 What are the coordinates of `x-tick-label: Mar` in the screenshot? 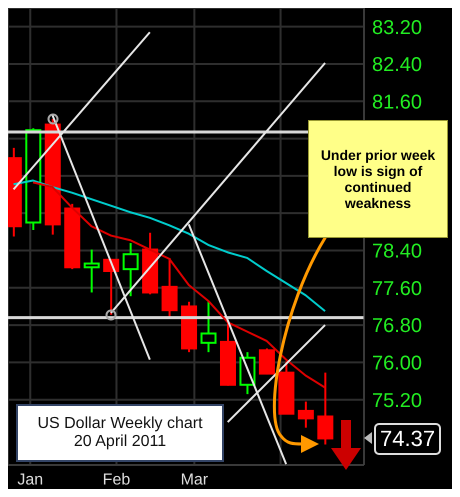 It's located at (194, 479).